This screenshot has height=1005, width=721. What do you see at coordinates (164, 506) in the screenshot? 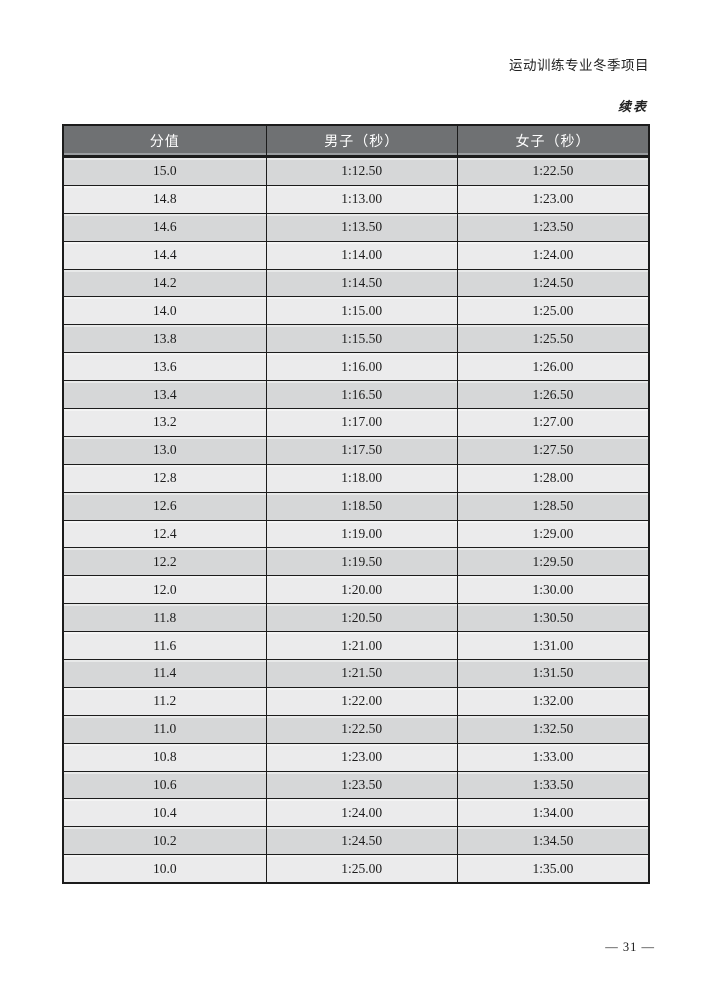
I see `score-cell: 12.6` at bounding box center [164, 506].